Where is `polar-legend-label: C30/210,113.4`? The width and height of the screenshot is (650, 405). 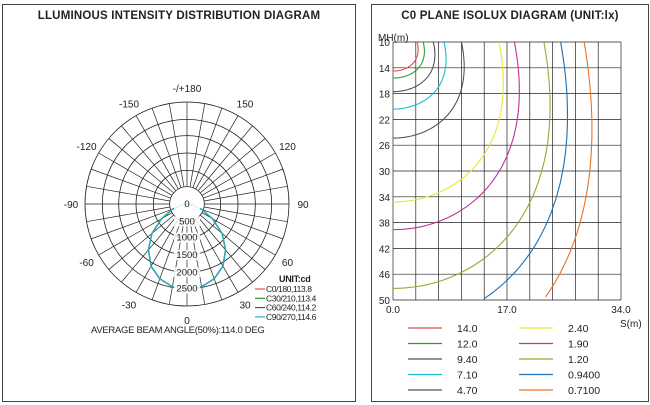 polar-legend-label: C30/210,113.4 is located at coordinates (291, 298).